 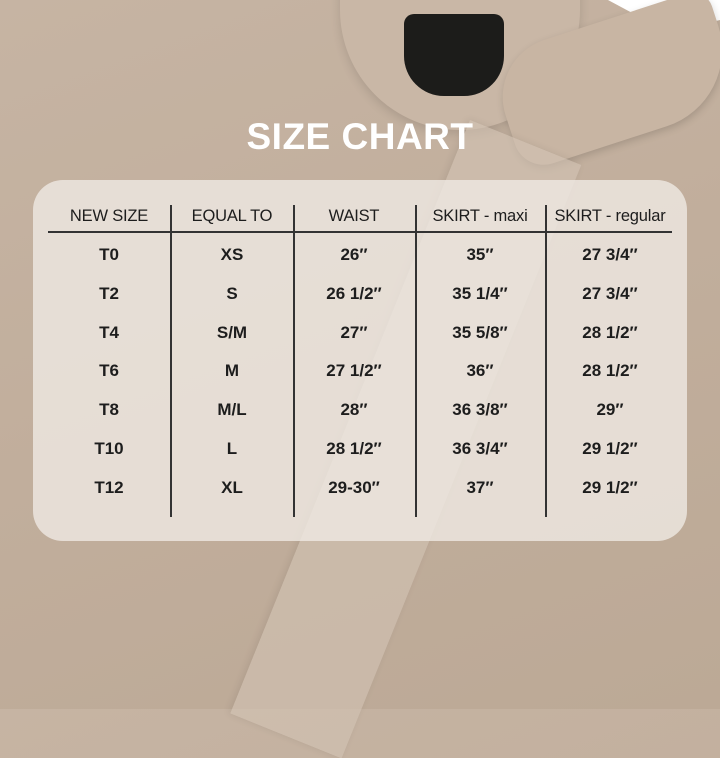 What do you see at coordinates (109, 332) in the screenshot?
I see `table-cell: T4` at bounding box center [109, 332].